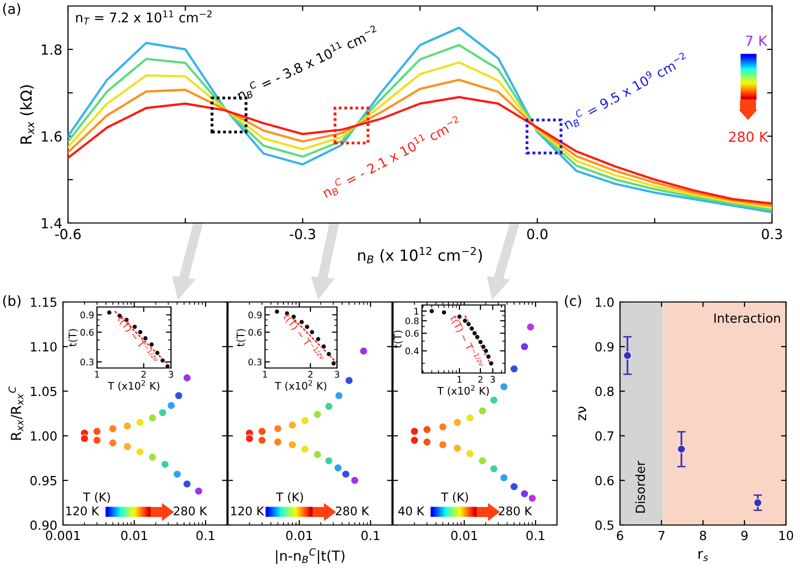 This screenshot has height=571, width=800. I want to click on y-axis-title: zν, so click(582, 413).